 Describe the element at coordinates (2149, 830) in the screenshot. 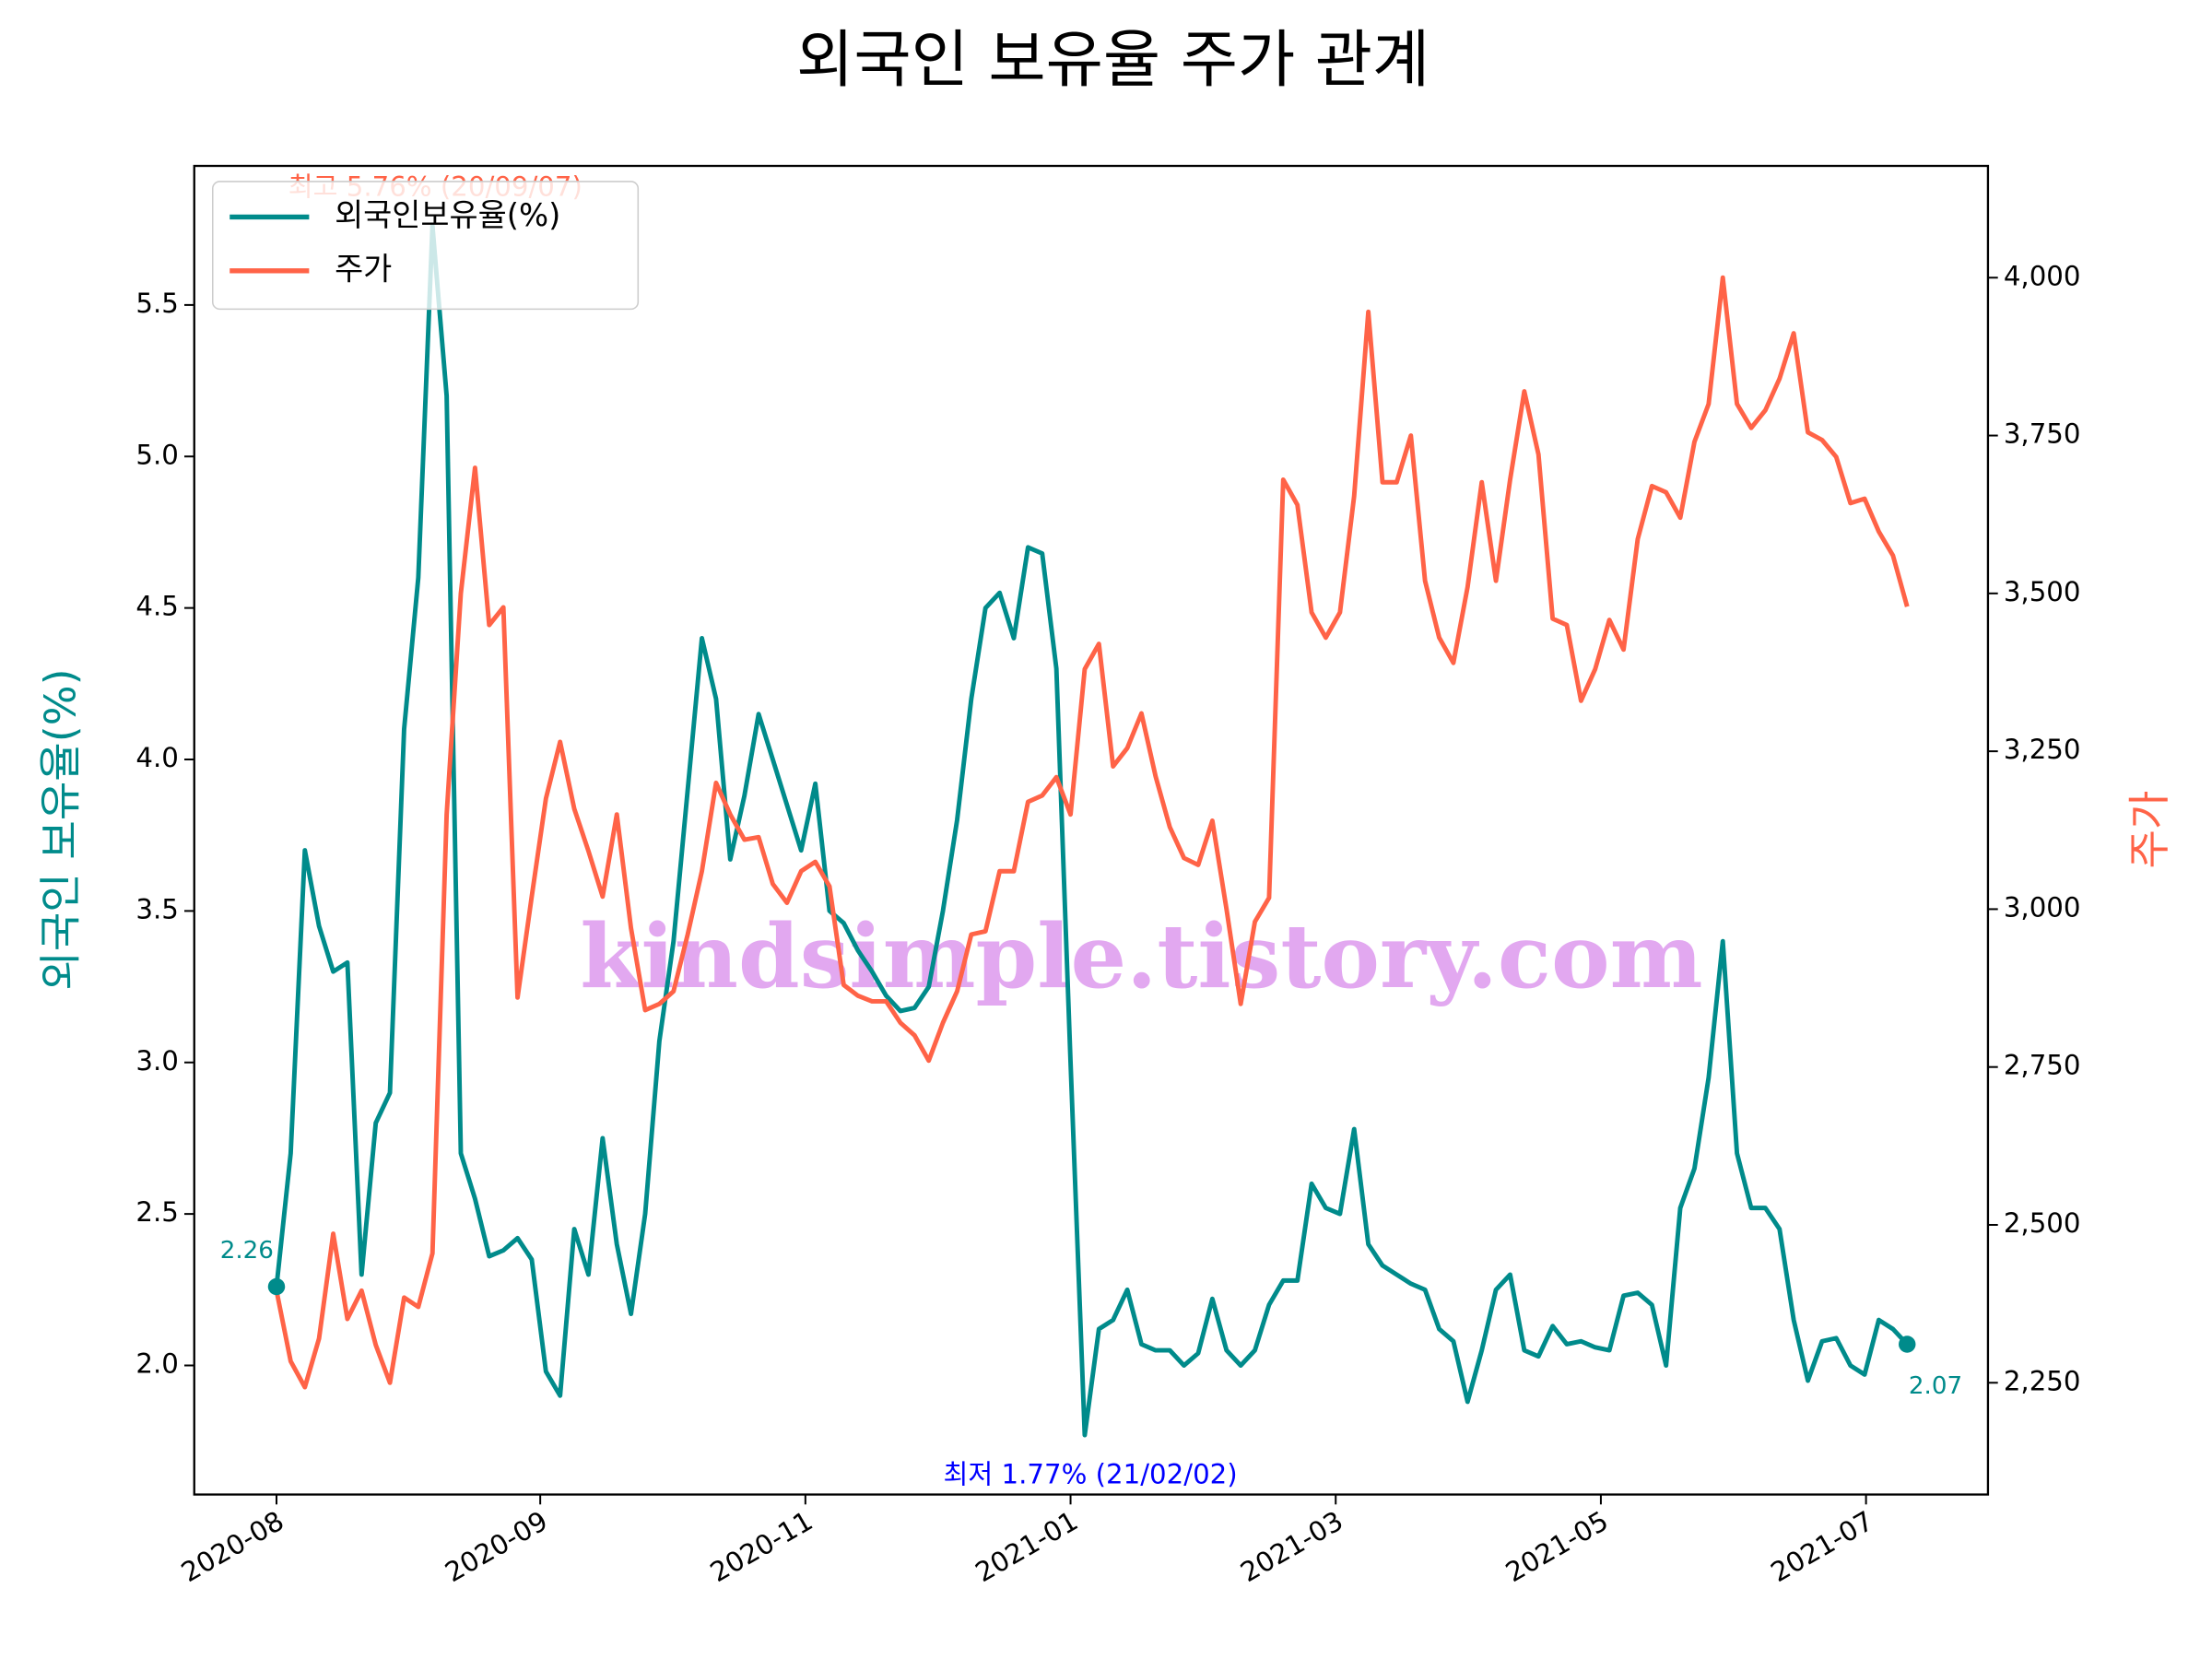

I see `y2-axis-label: 주가` at that location.